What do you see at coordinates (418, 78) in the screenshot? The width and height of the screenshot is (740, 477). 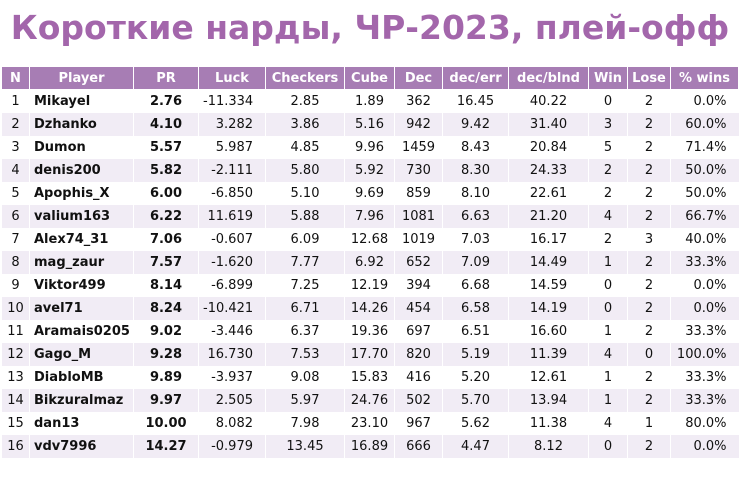 I see `column-header: Dec` at bounding box center [418, 78].